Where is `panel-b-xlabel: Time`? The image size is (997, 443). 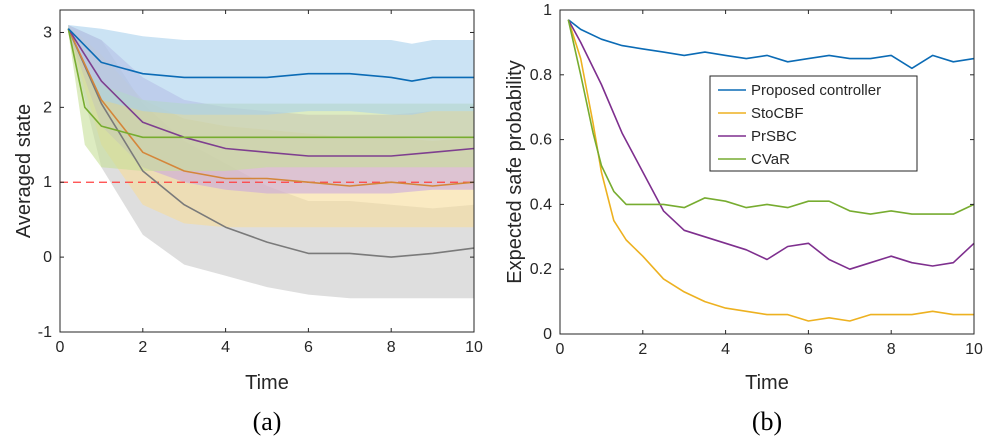
panel-b-xlabel: Time is located at coordinates (767, 383).